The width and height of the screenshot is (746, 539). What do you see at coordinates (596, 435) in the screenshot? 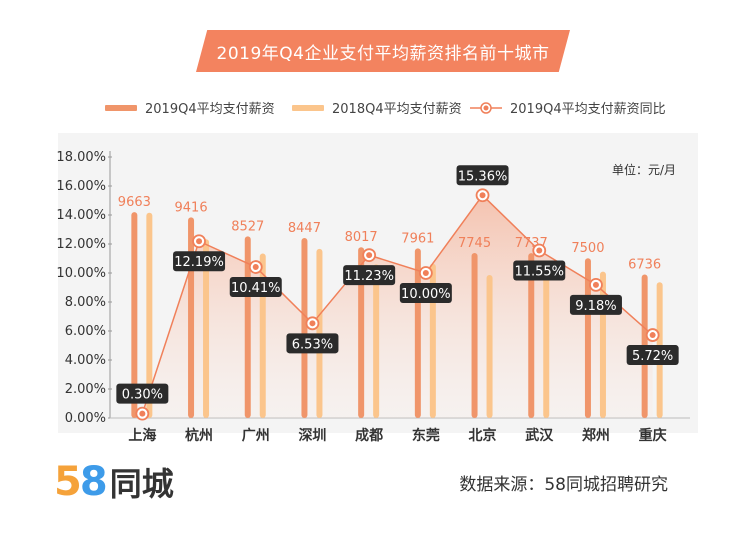
I see `x-tick-label: 郑州` at bounding box center [596, 435].